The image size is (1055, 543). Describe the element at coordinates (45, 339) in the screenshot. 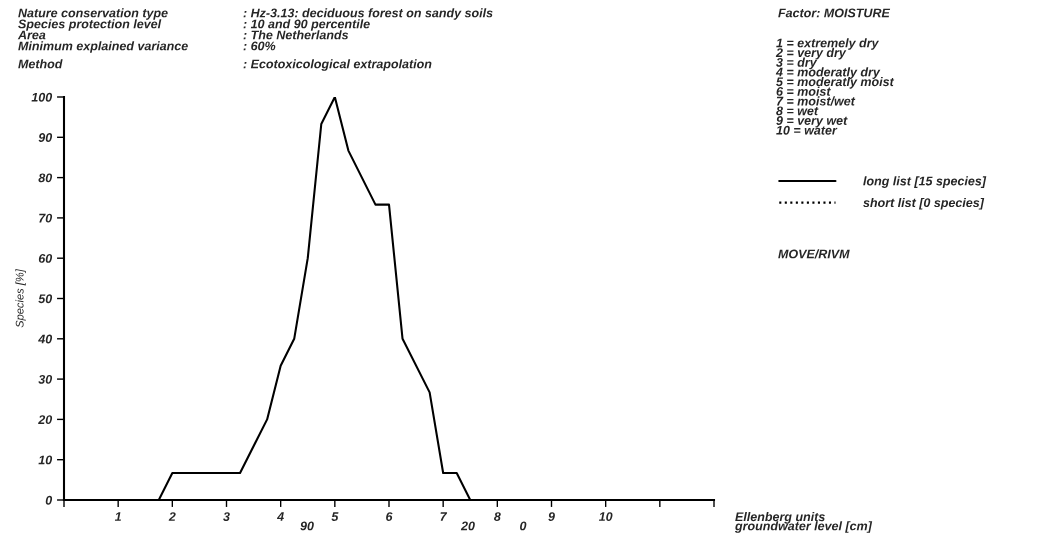

I see `y-tick-label: 40` at that location.